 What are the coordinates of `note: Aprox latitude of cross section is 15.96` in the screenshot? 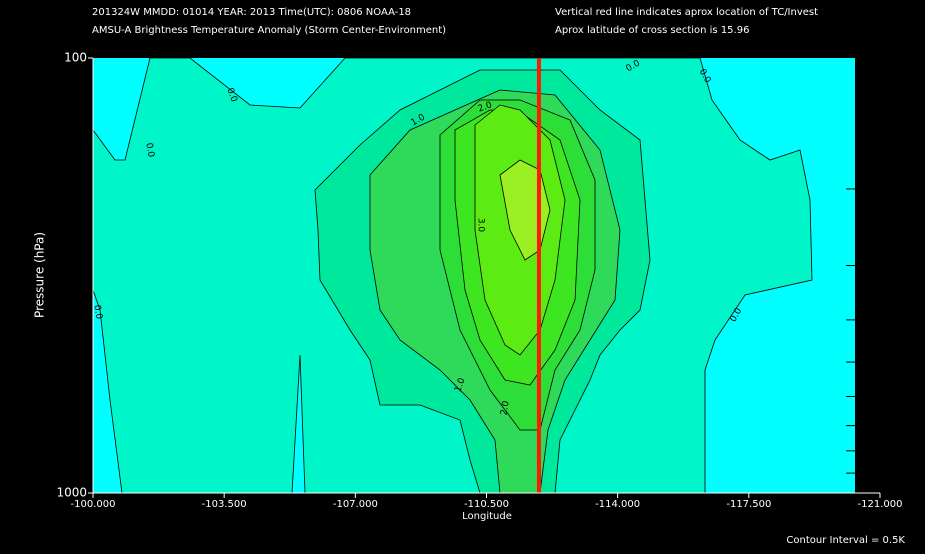 It's located at (652, 30).